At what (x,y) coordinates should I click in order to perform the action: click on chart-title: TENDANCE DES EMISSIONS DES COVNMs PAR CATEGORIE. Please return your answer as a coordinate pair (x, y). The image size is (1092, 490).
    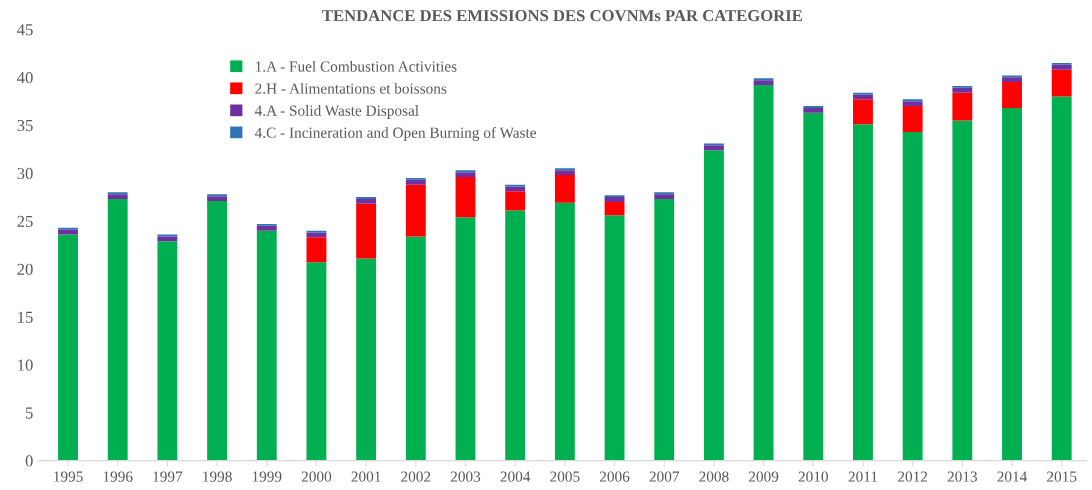
    Looking at the image, I should click on (562, 16).